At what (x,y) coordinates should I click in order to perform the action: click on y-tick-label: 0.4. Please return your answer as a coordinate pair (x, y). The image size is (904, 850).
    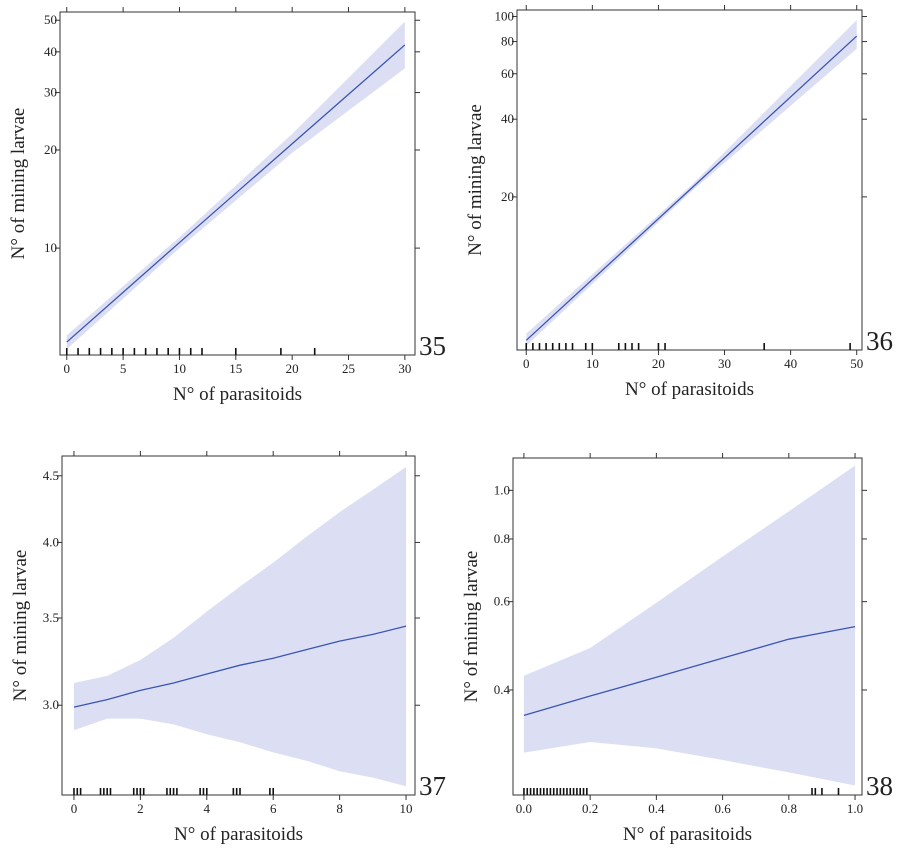
    Looking at the image, I should click on (502, 689).